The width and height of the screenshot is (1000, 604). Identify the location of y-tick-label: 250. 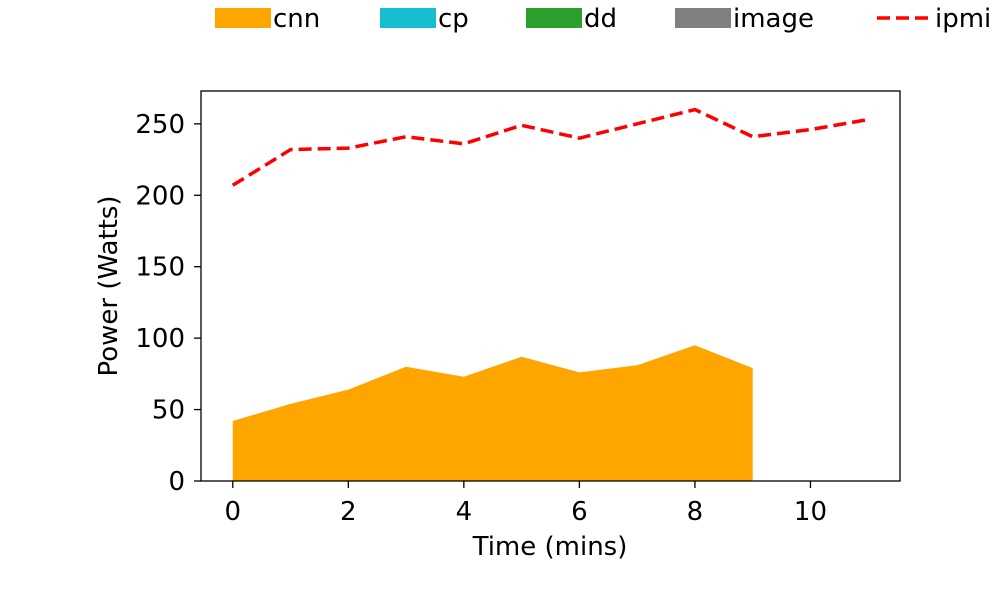
(160, 125).